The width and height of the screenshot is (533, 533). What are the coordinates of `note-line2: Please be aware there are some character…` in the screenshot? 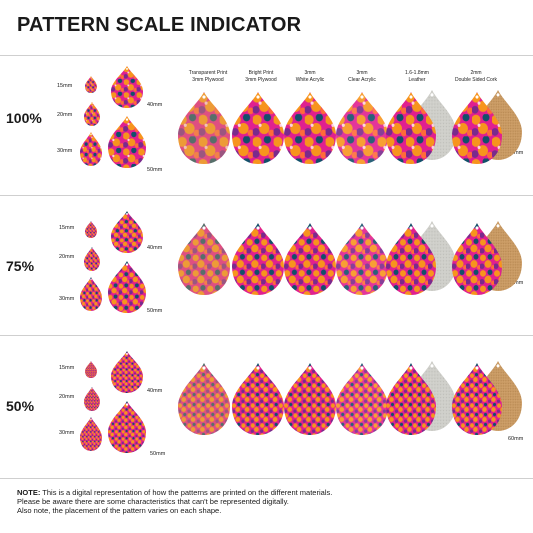 It's located at (153, 501).